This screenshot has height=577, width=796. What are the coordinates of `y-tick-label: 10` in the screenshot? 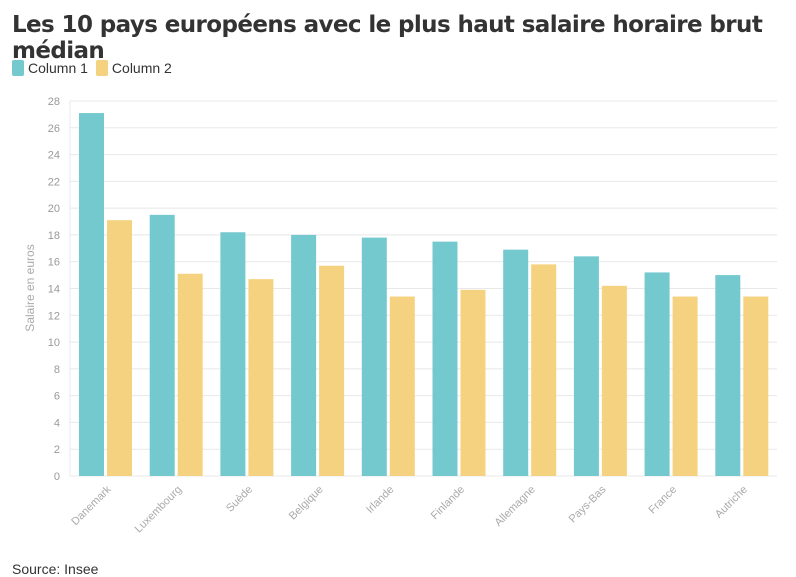 It's located at (54, 343).